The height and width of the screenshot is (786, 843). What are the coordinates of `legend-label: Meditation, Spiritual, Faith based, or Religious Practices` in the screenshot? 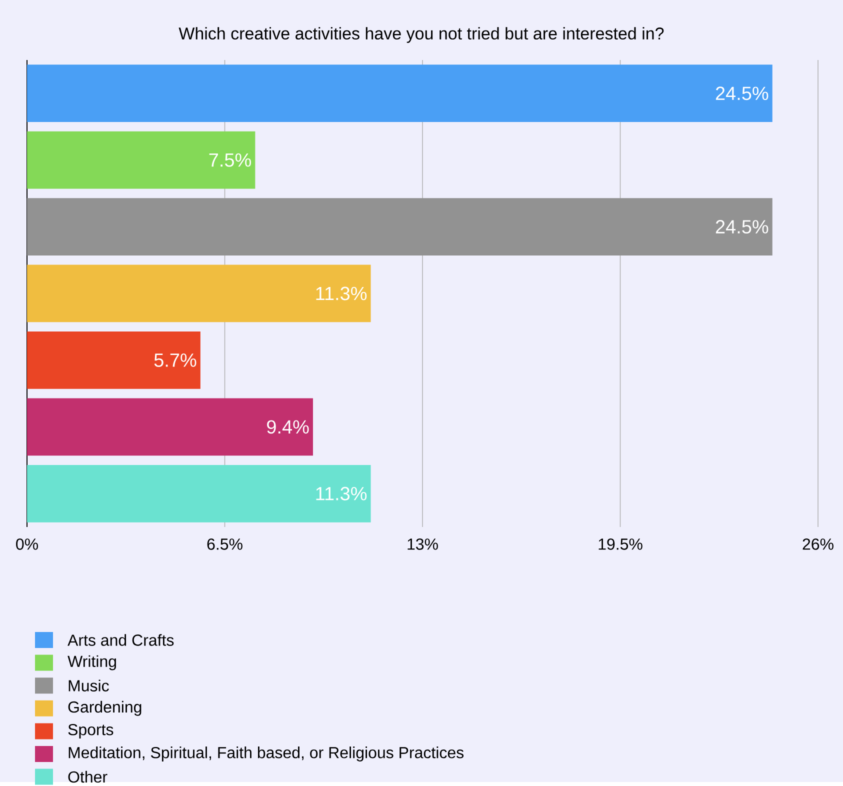 It's located at (266, 754).